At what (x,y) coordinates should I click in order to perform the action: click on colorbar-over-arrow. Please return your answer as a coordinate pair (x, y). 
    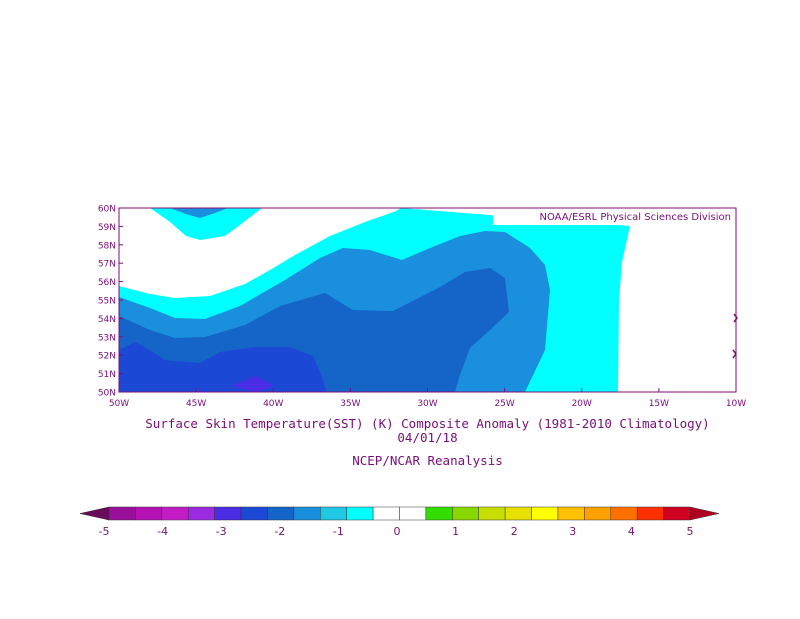
    Looking at the image, I should click on (704, 513).